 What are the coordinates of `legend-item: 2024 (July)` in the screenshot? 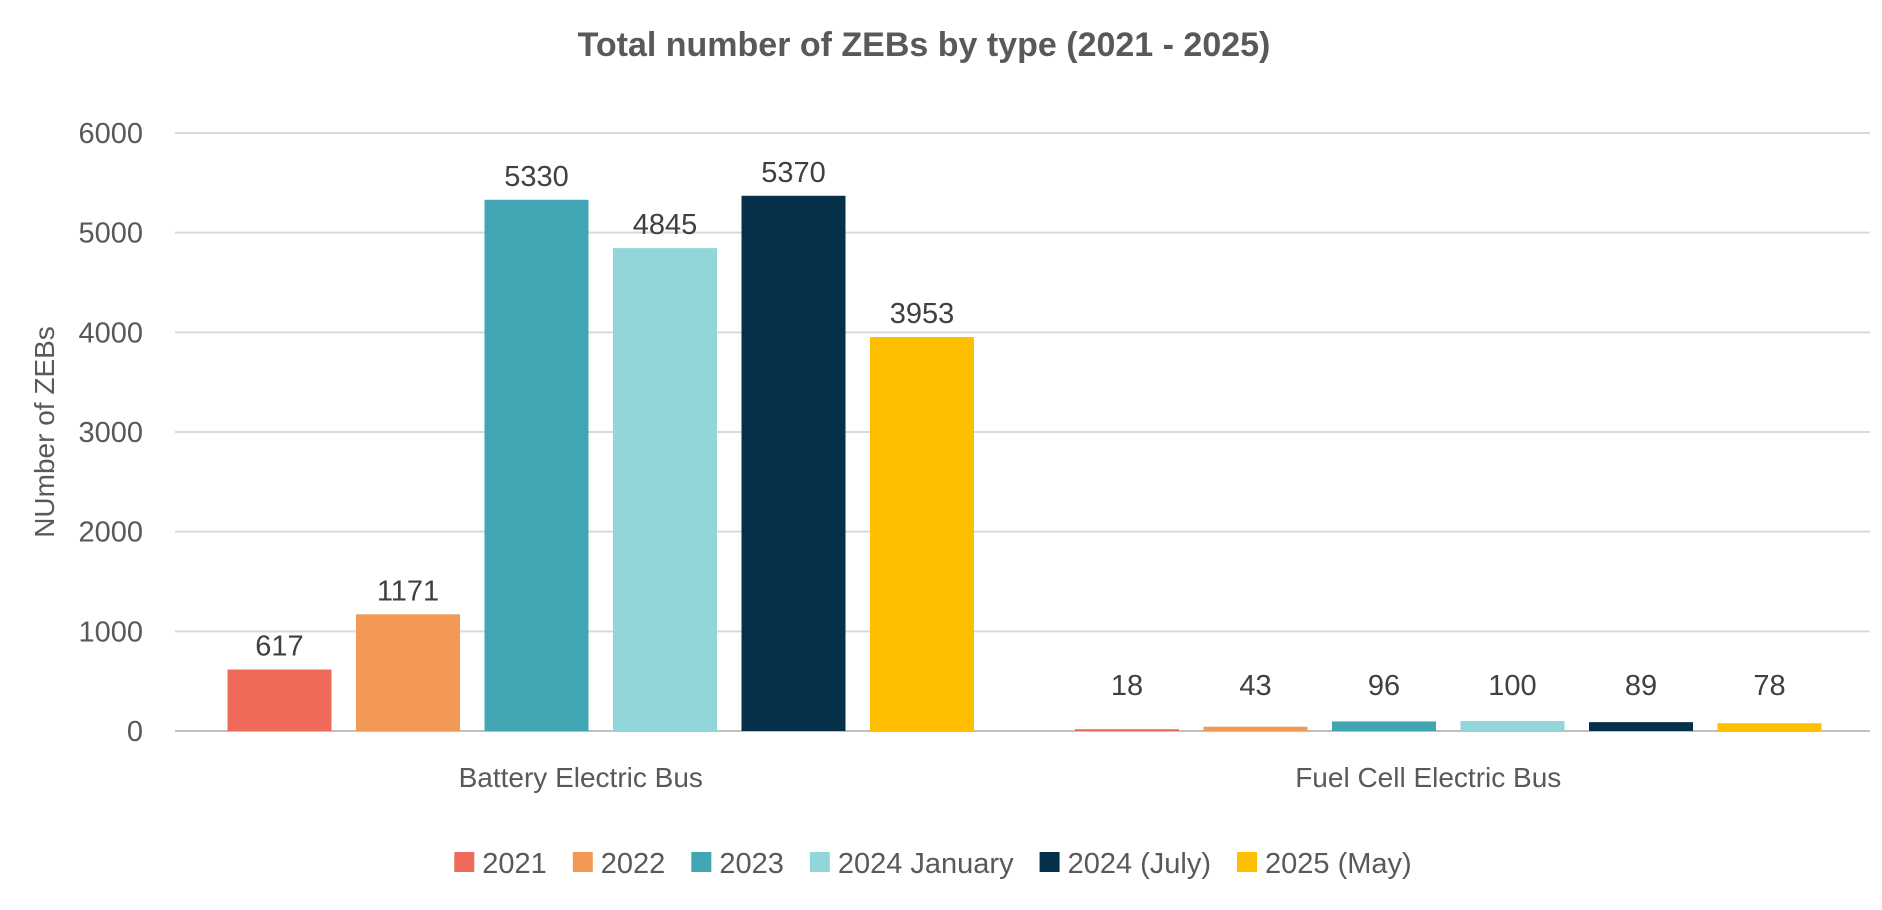 It's located at (1125, 864).